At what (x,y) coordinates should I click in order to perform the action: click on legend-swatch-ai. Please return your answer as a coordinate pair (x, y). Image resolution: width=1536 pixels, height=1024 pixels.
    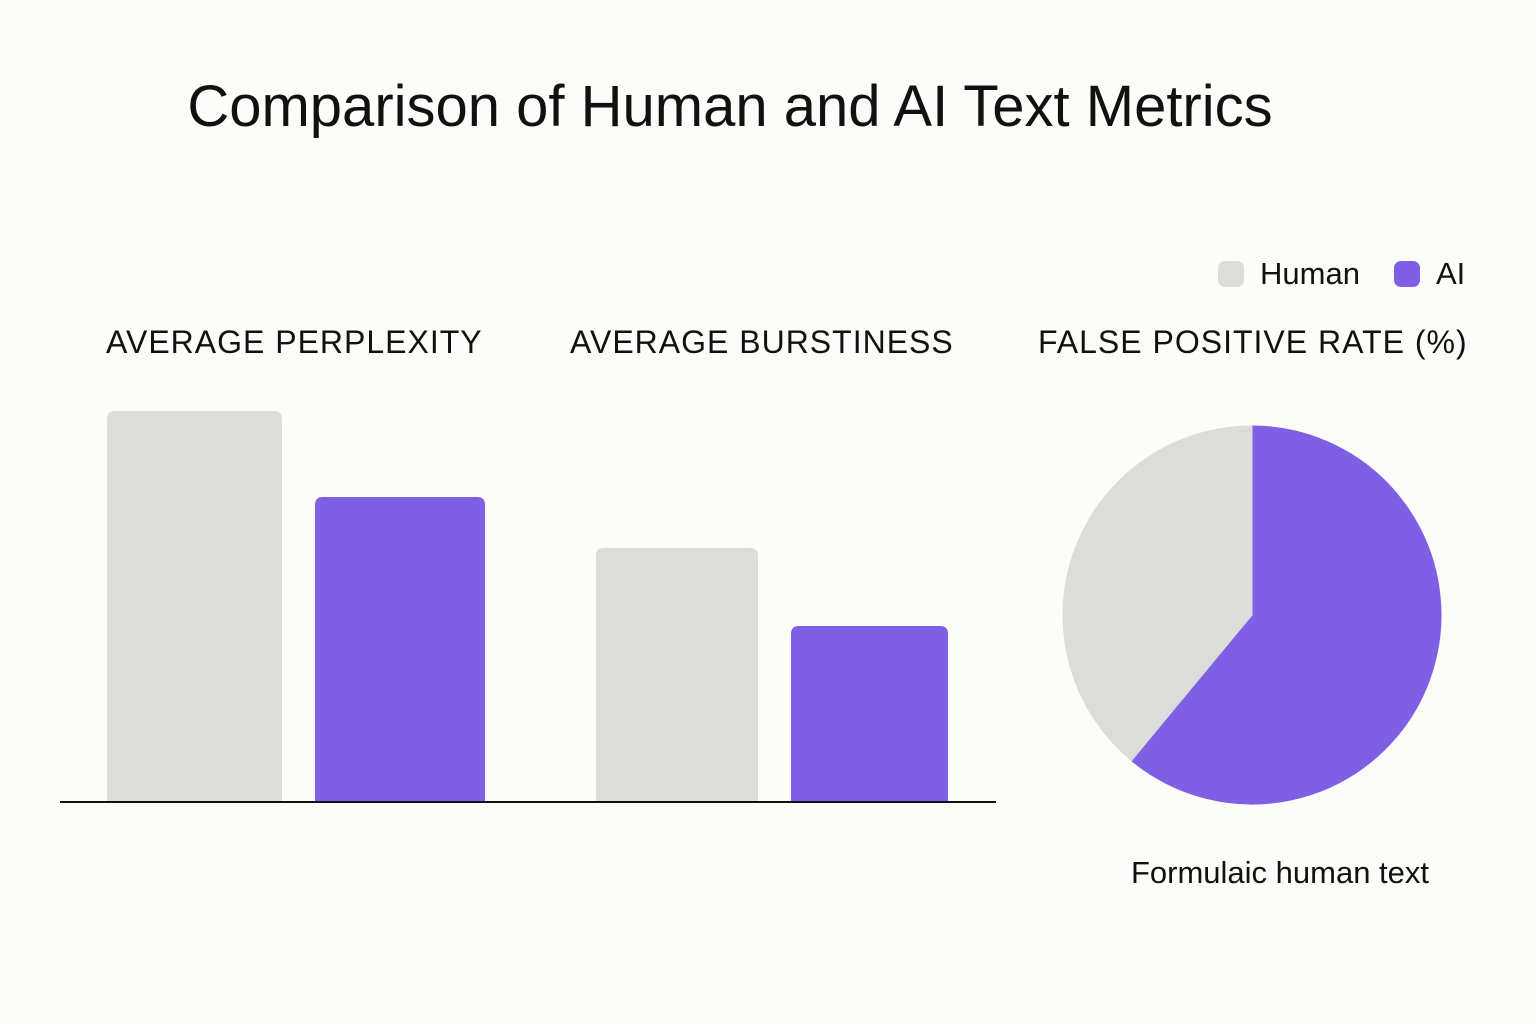
    Looking at the image, I should click on (1406, 274).